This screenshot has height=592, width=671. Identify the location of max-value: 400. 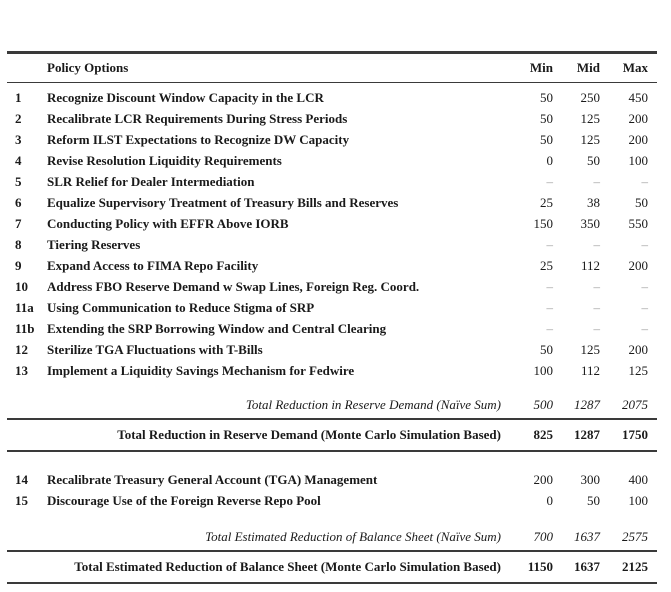
(638, 479).